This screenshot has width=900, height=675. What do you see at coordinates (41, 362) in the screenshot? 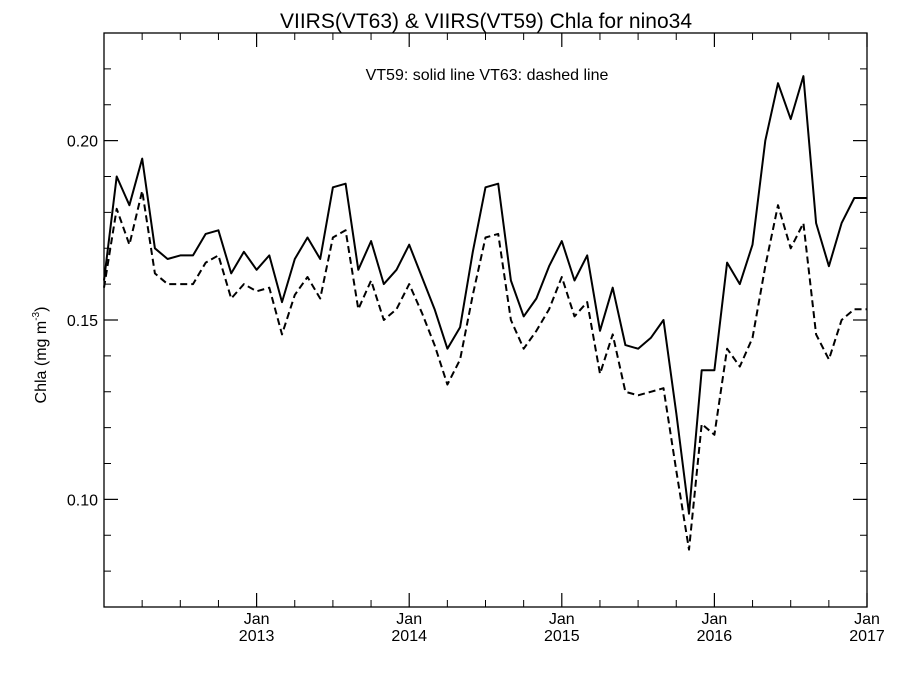
I see `y-axis-label-text: Chla (mg m` at bounding box center [41, 362].